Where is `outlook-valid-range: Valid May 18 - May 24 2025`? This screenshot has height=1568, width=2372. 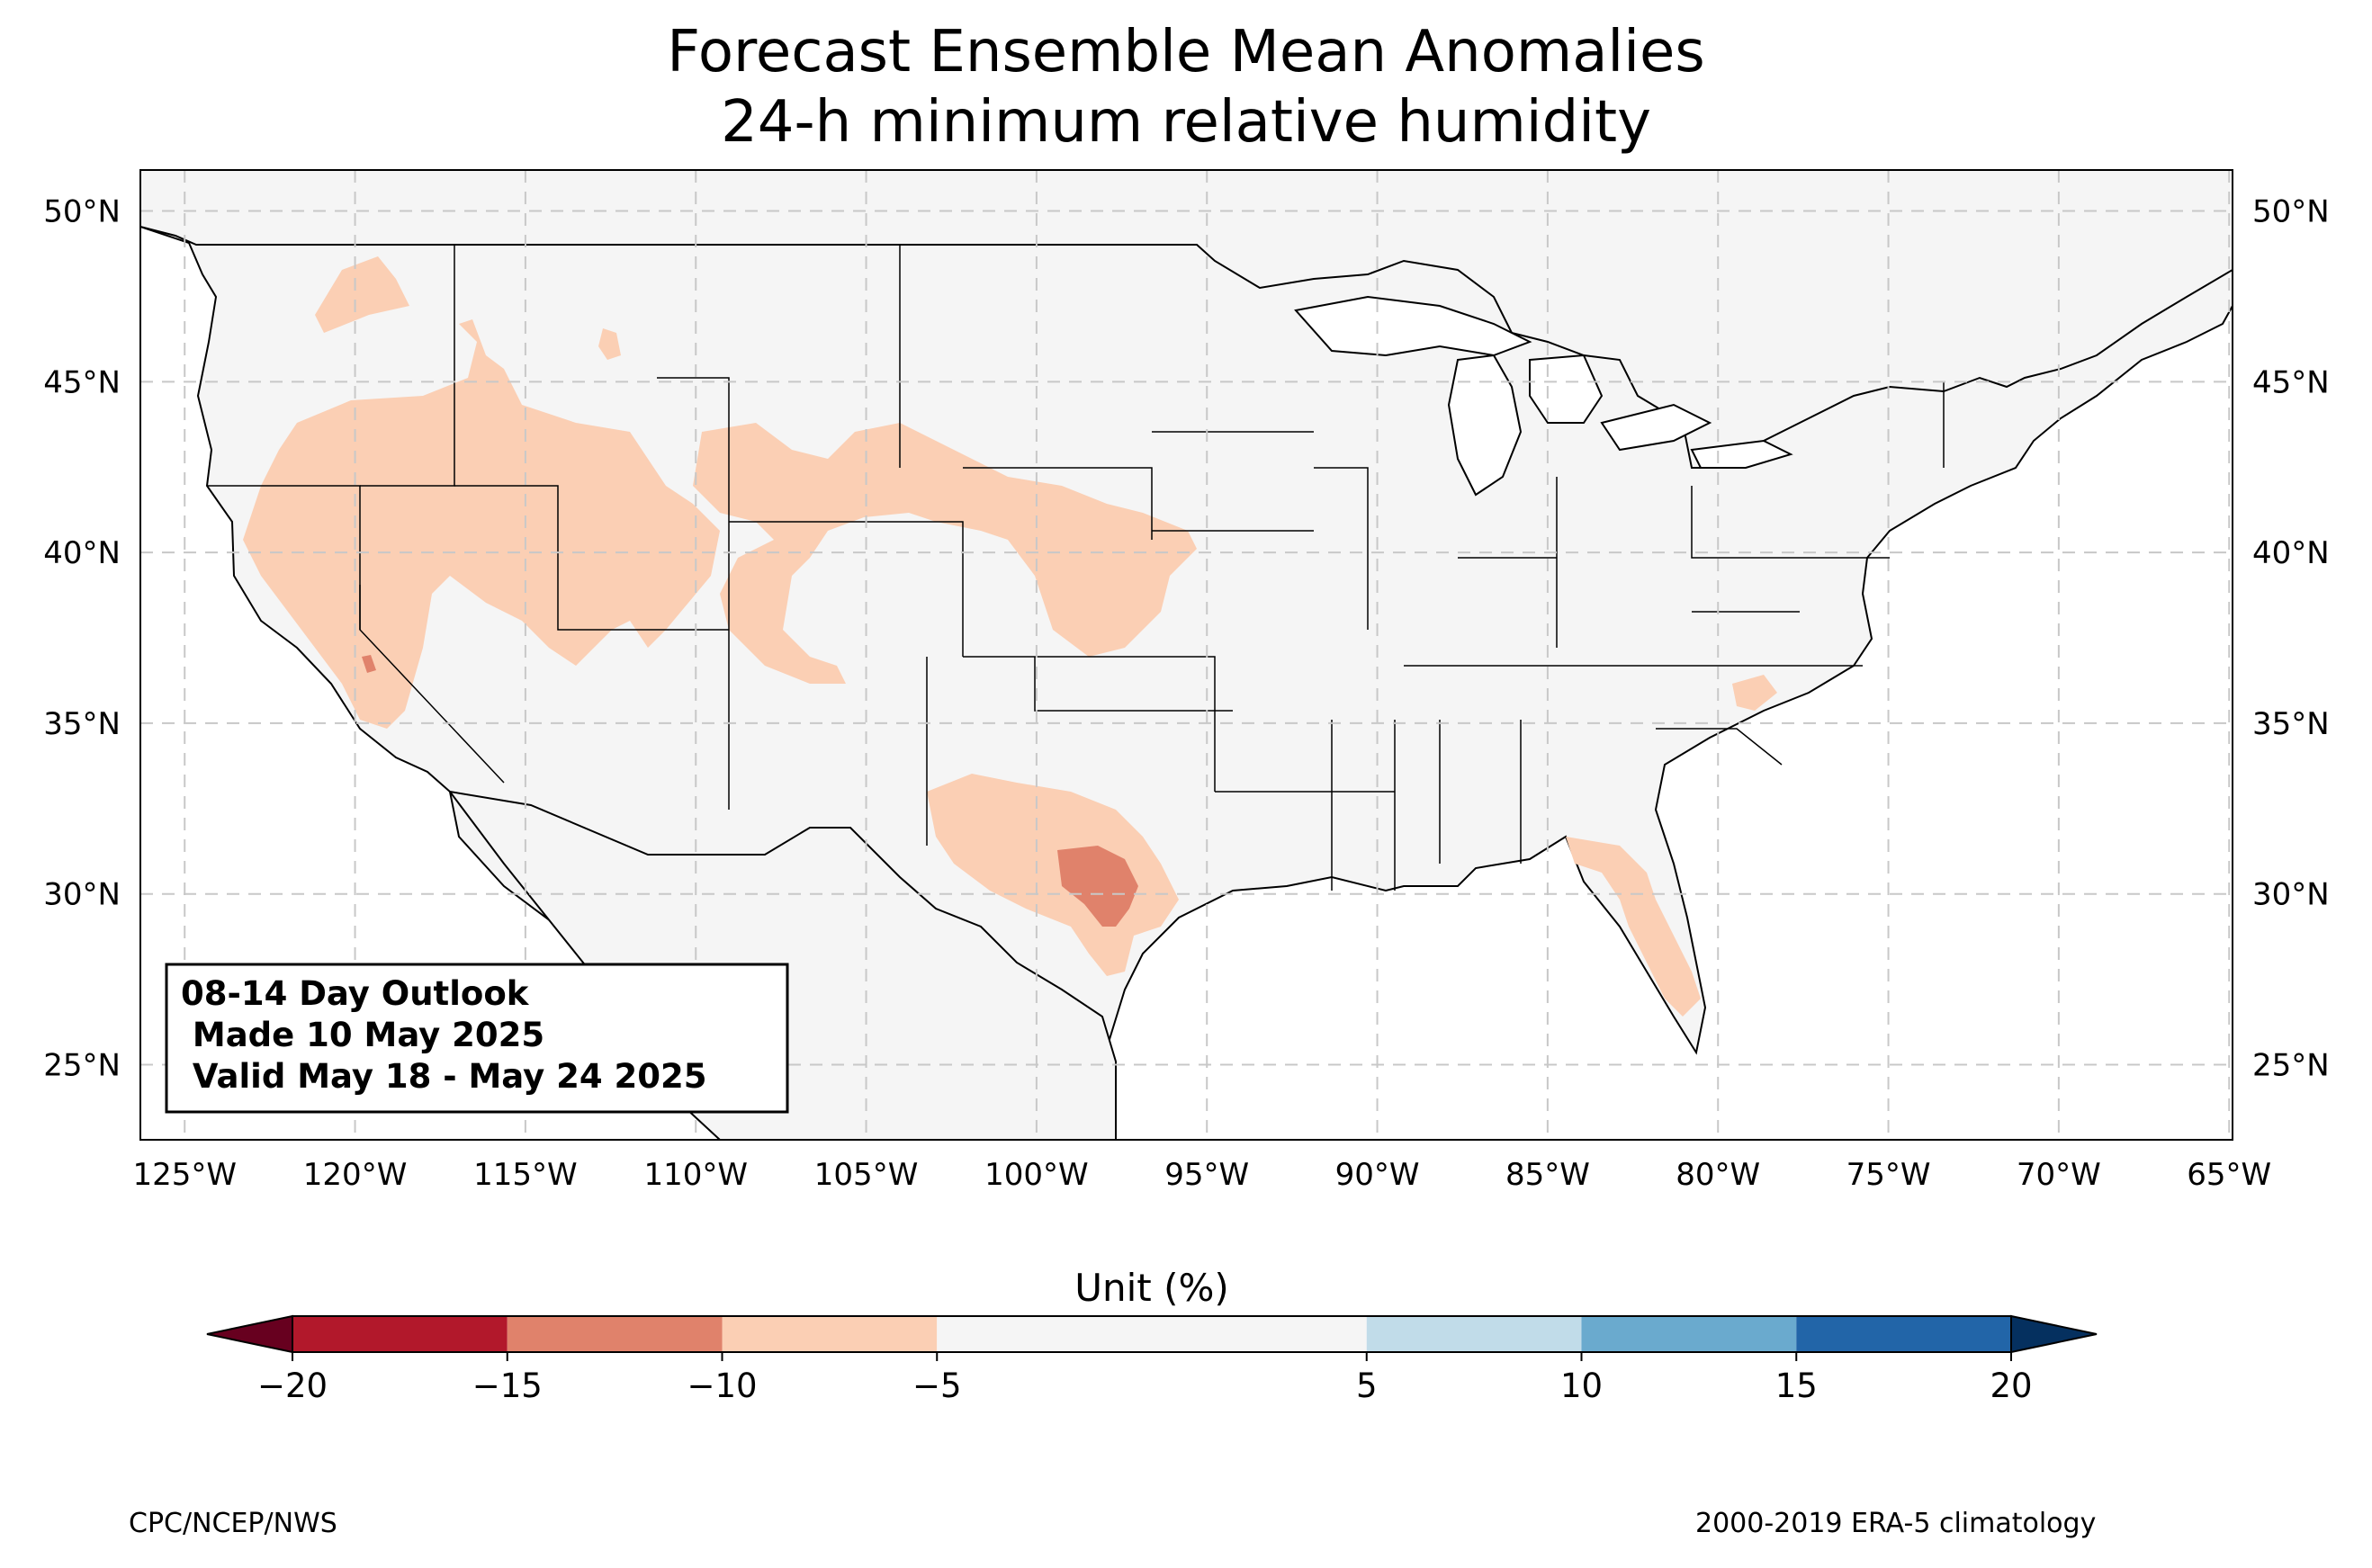 outlook-valid-range: Valid May 18 - May 24 2025 is located at coordinates (444, 1076).